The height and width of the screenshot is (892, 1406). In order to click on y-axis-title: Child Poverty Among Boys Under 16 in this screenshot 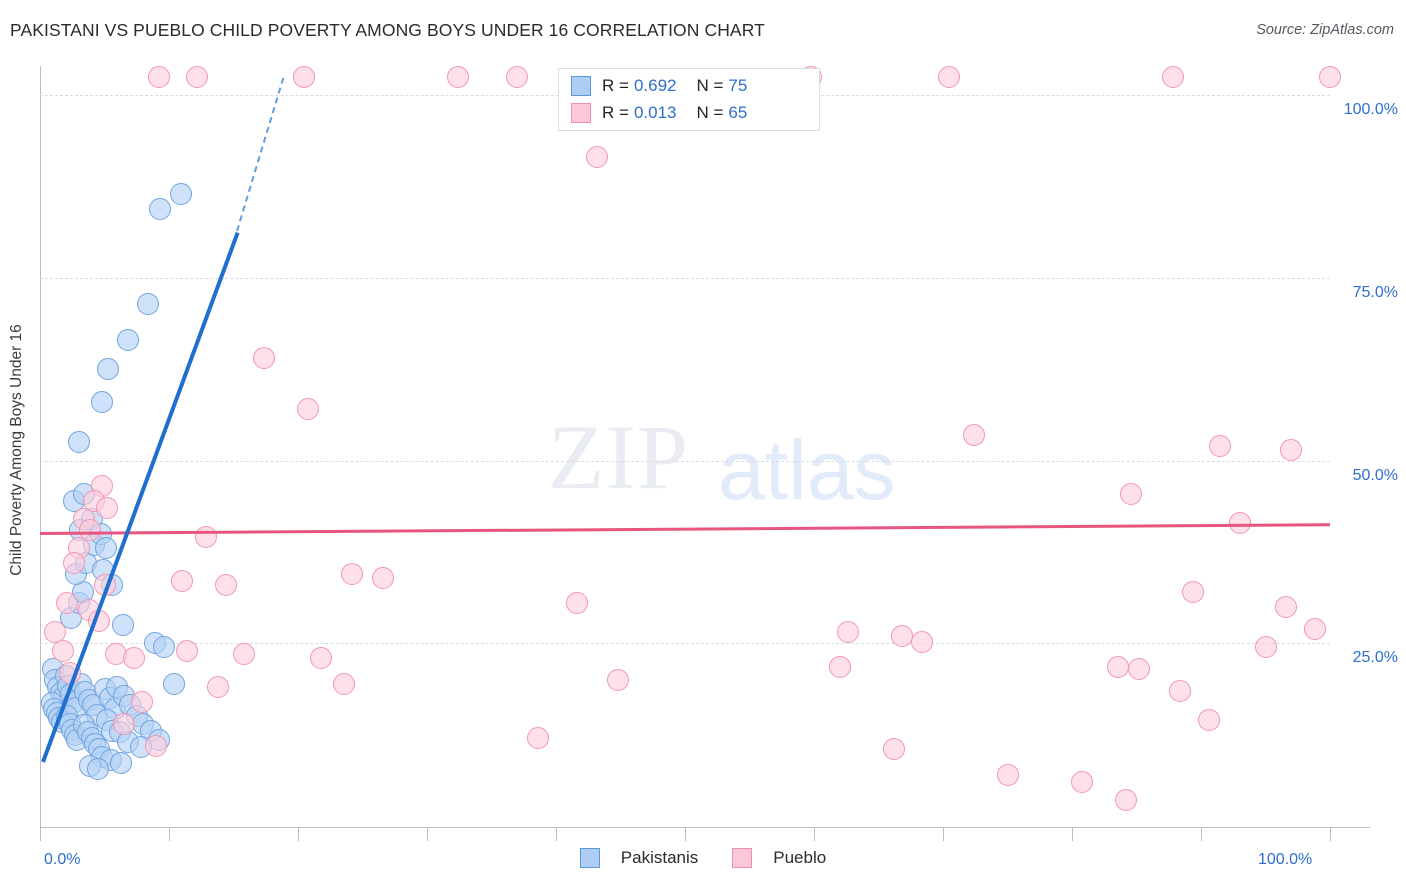, I will do `click(17, 446)`.